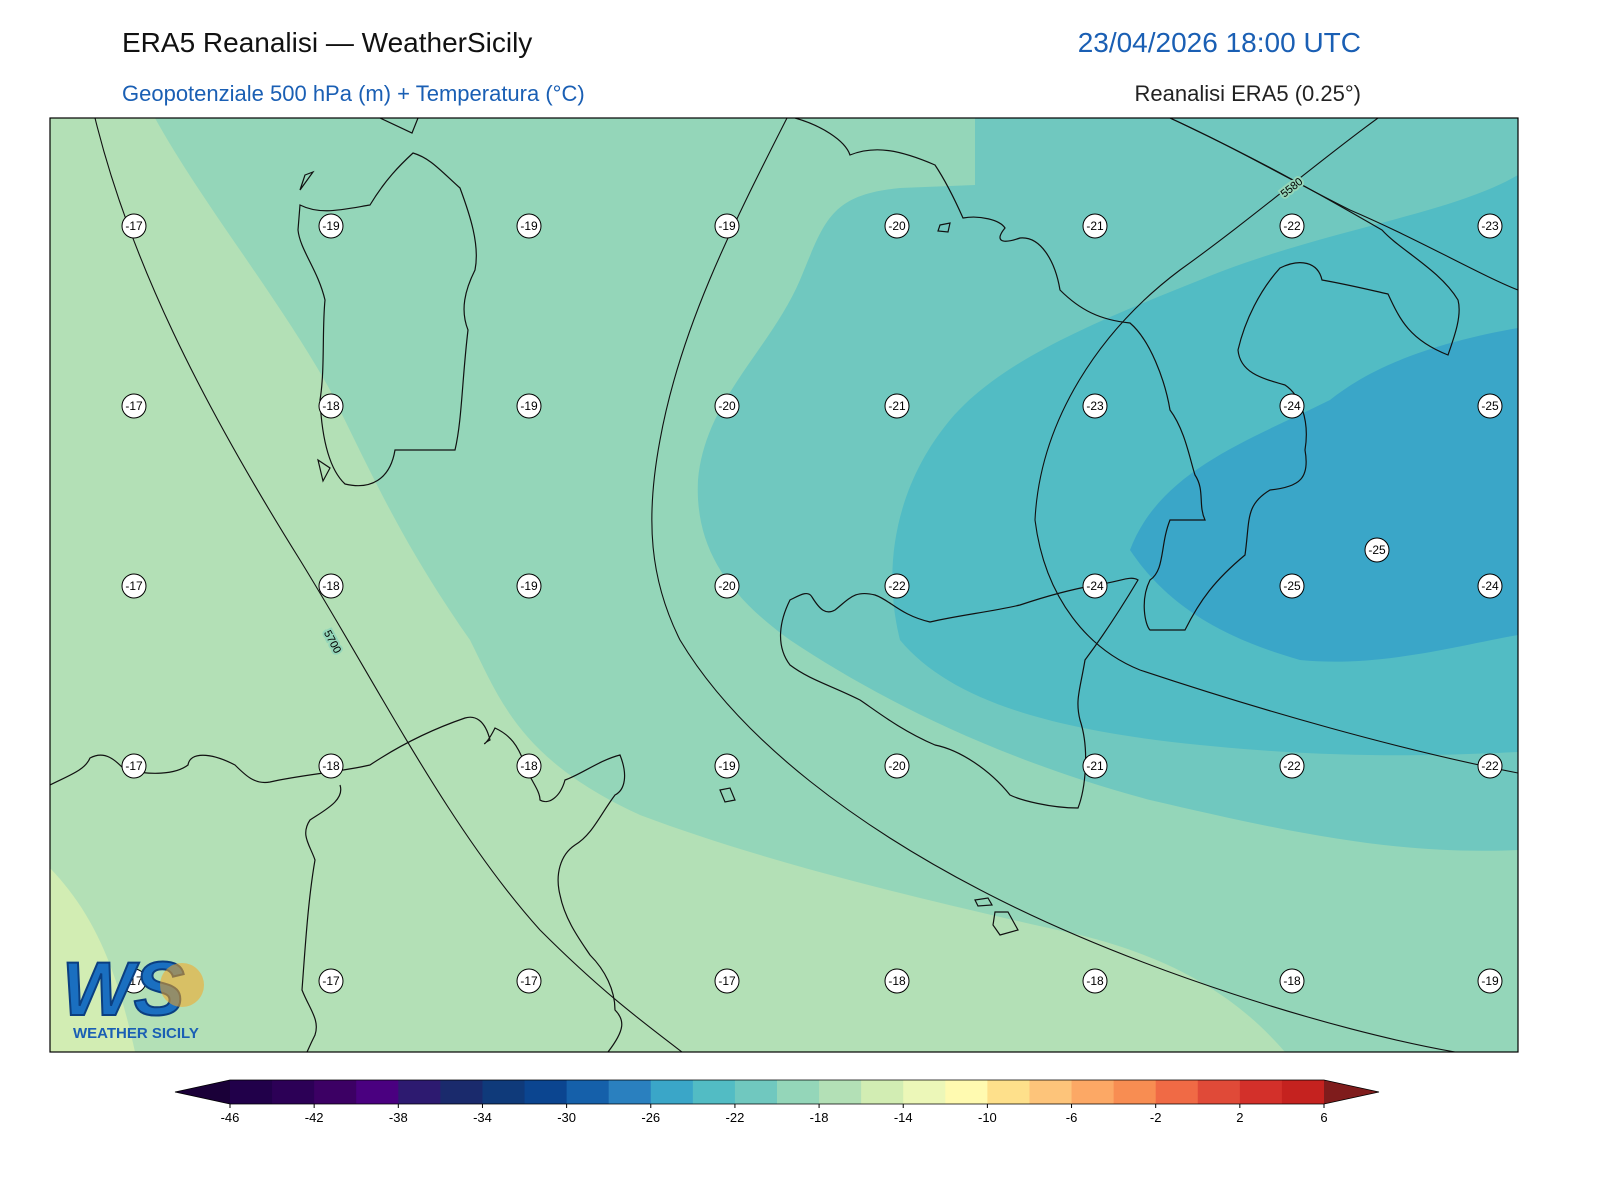  I want to click on colorbar-tick-label: -34, so click(482, 1117).